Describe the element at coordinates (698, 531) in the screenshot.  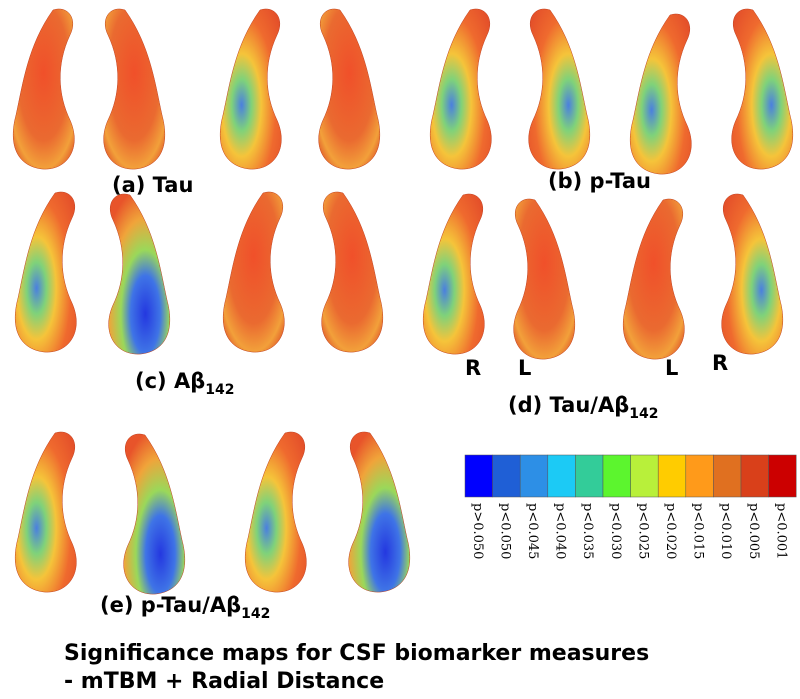
I see `colorbar-label: p<0.015` at that location.